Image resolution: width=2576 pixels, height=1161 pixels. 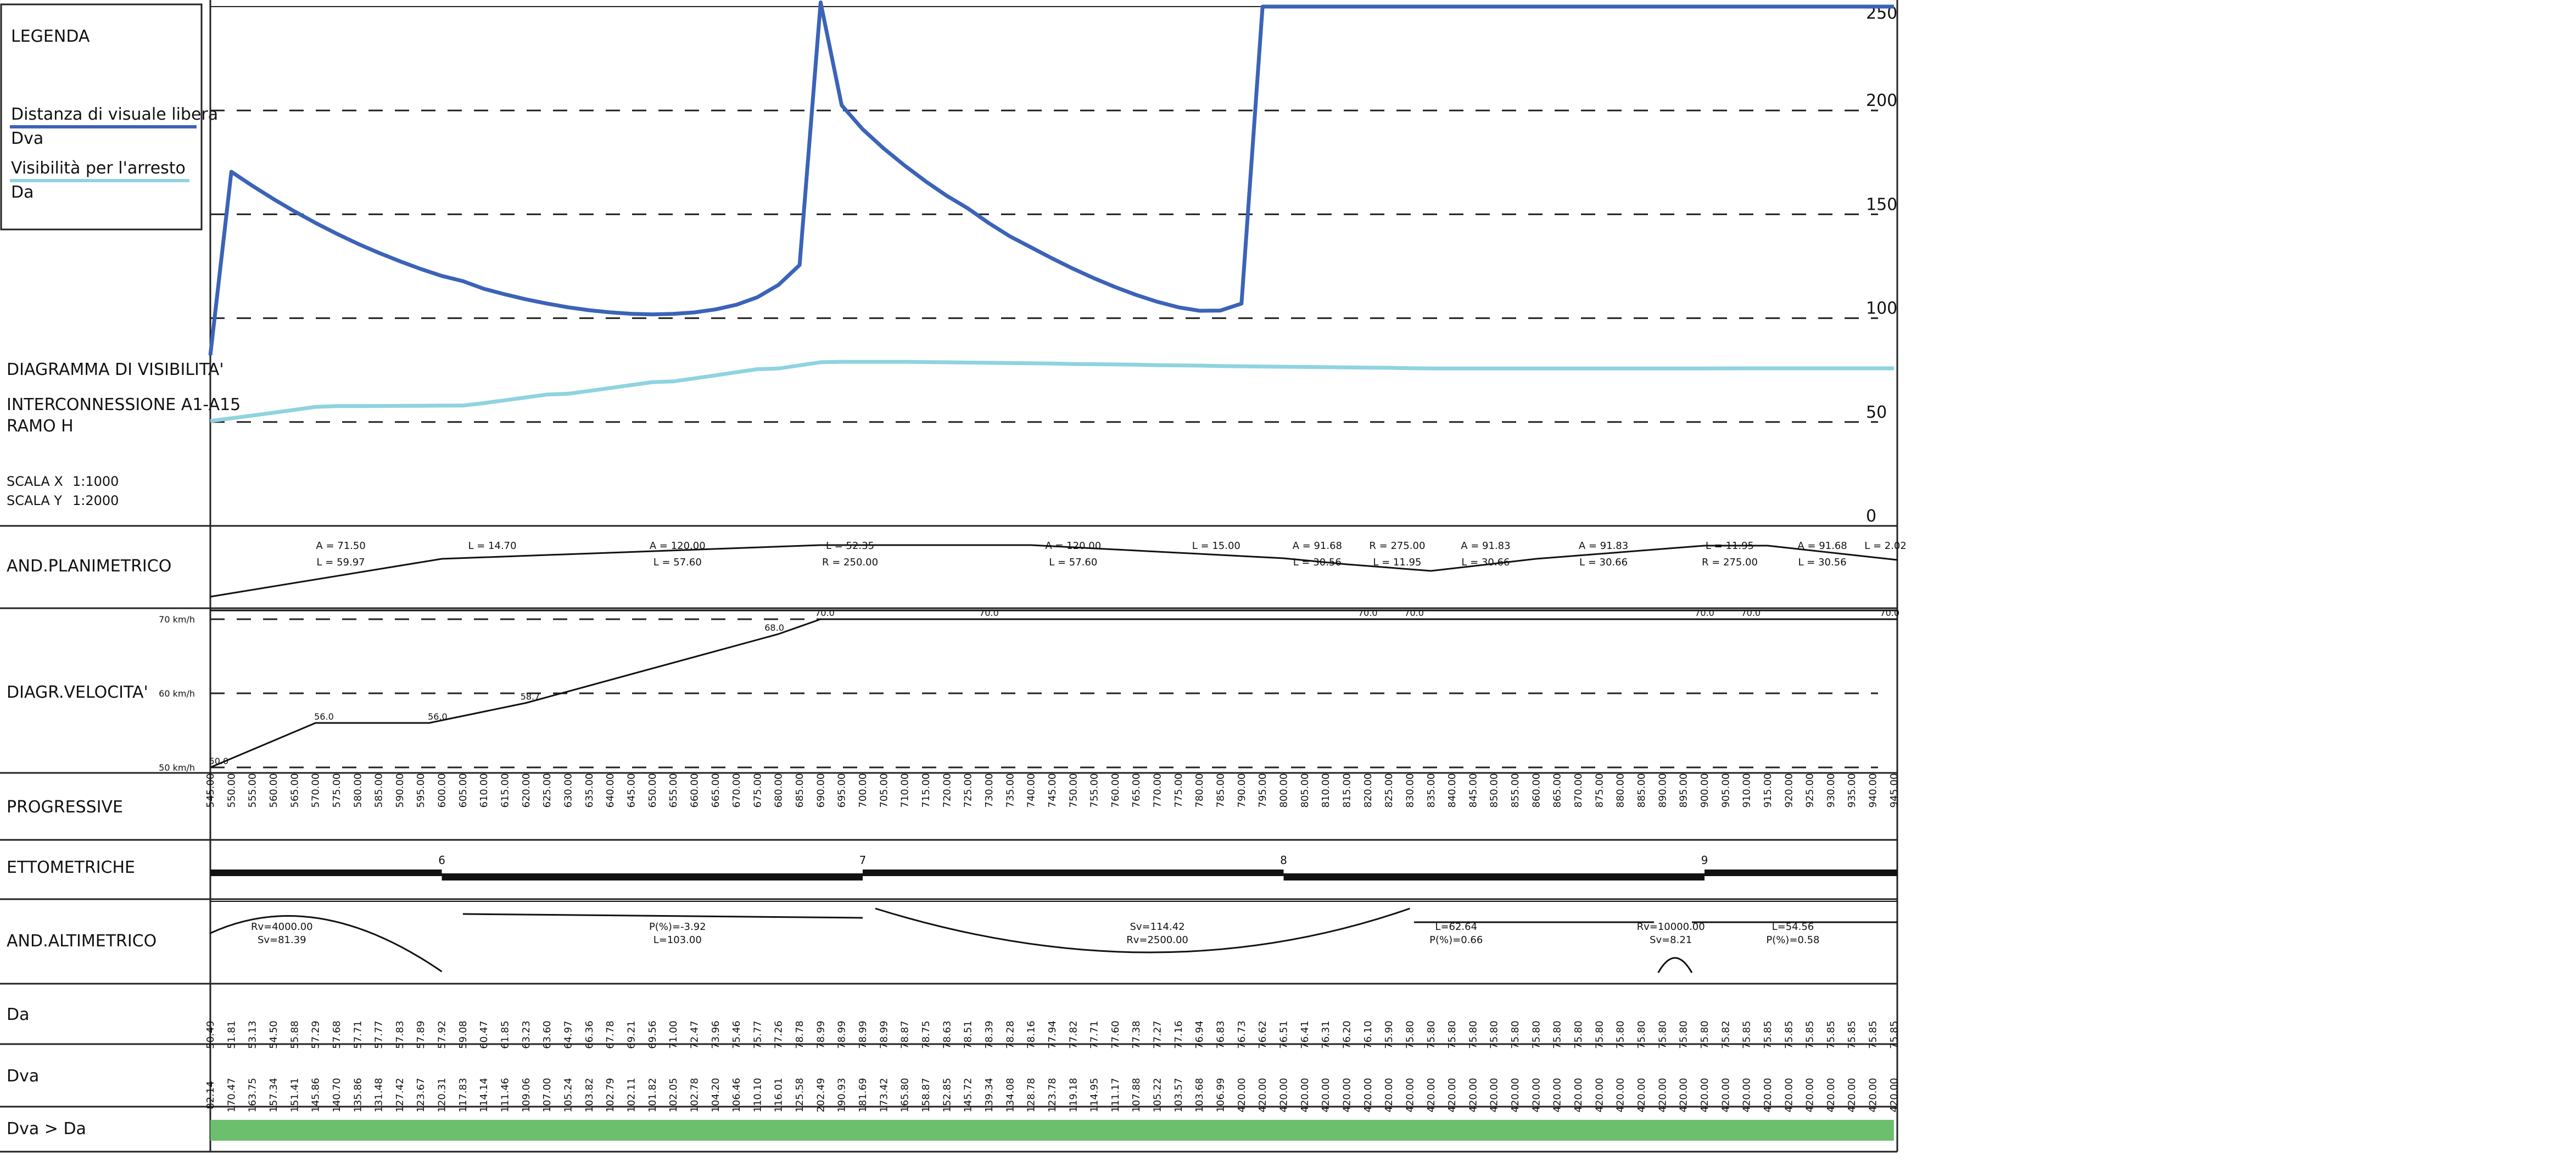 What do you see at coordinates (678, 940) in the screenshot?
I see `altimetric-label: L=103.00` at bounding box center [678, 940].